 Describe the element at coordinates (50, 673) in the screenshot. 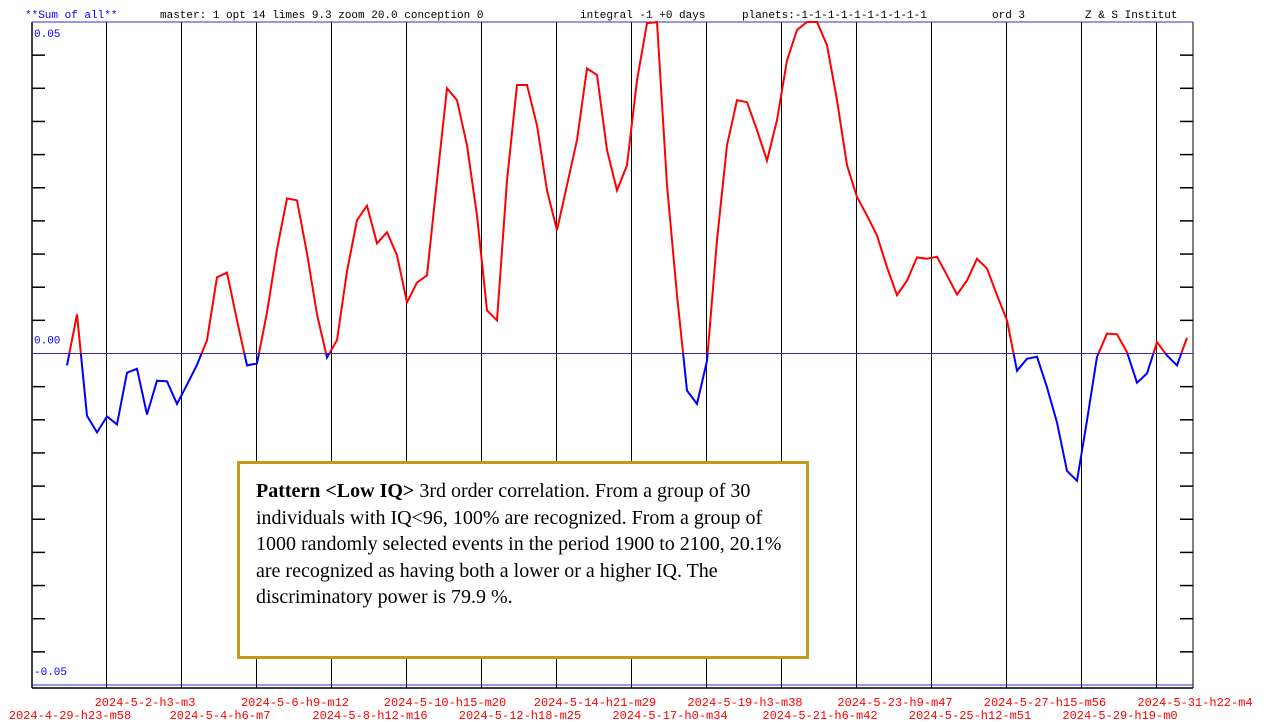

I see `y-tick-label: -0.05` at that location.